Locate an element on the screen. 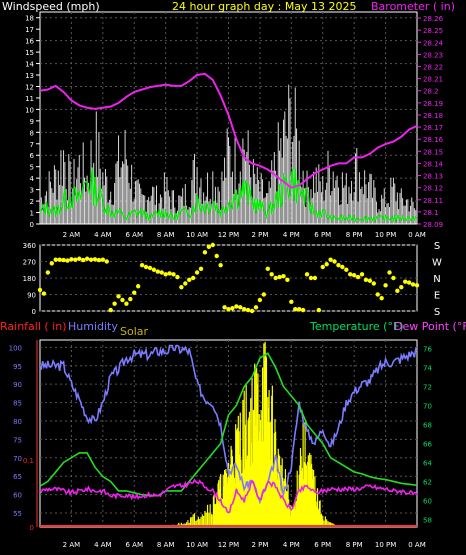 This screenshot has width=466, height=555. rainfall-label: Rainfall ( in) is located at coordinates (33, 326).